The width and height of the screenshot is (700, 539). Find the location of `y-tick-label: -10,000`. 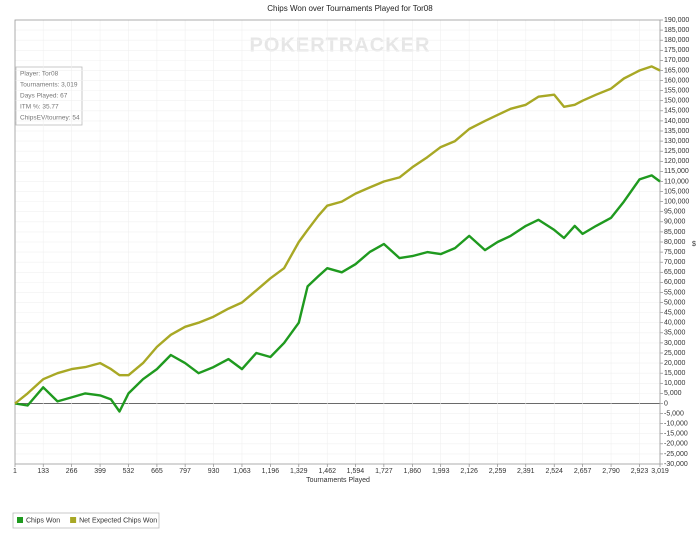

y-tick-label: -10,000 is located at coordinates (676, 423).